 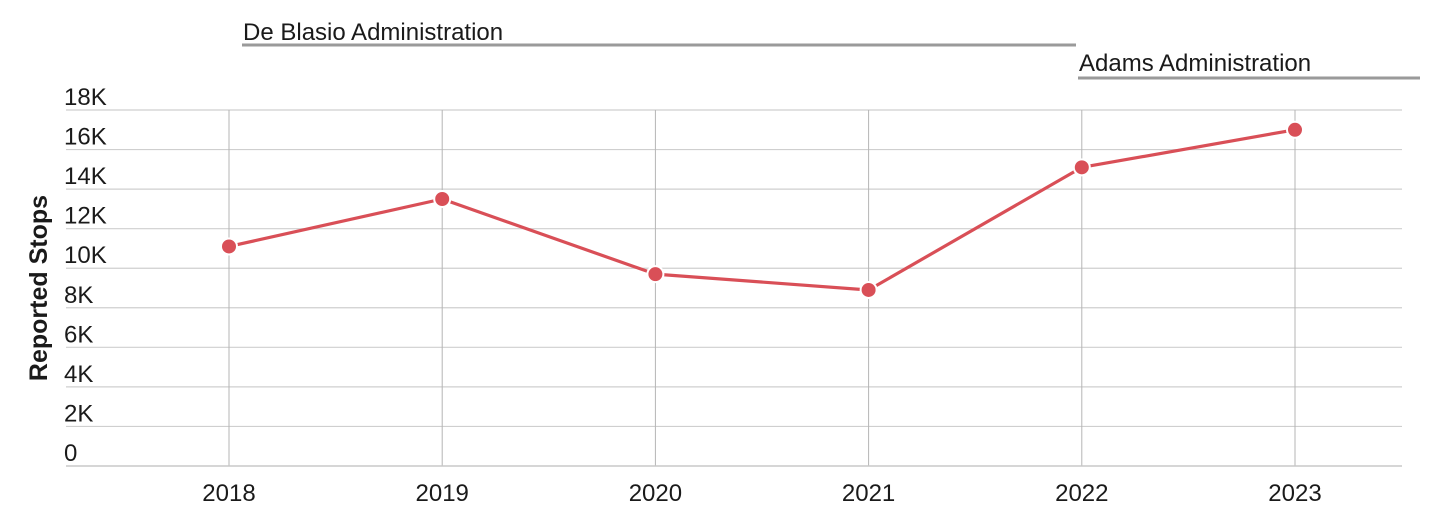 What do you see at coordinates (85, 216) in the screenshot?
I see `y-tick-label: 12K` at bounding box center [85, 216].